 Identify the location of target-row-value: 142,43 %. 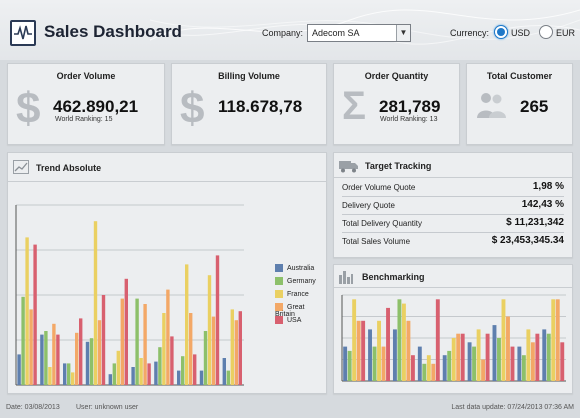
(542, 204).